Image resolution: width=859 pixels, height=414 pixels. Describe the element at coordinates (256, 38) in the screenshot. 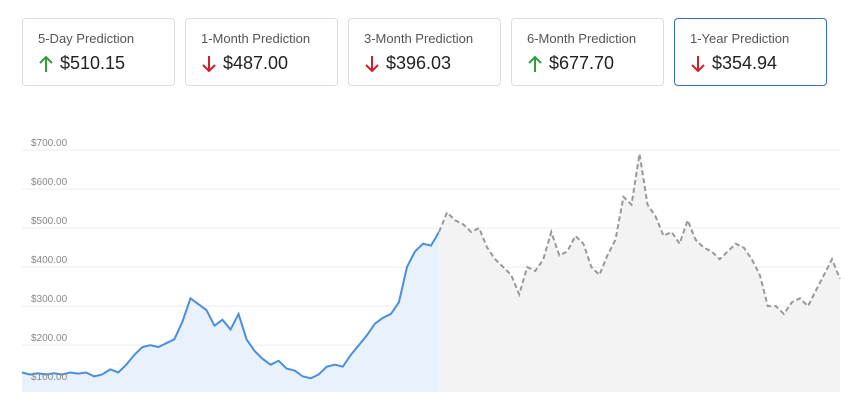

I see `card-label: 1-Month Prediction` at that location.